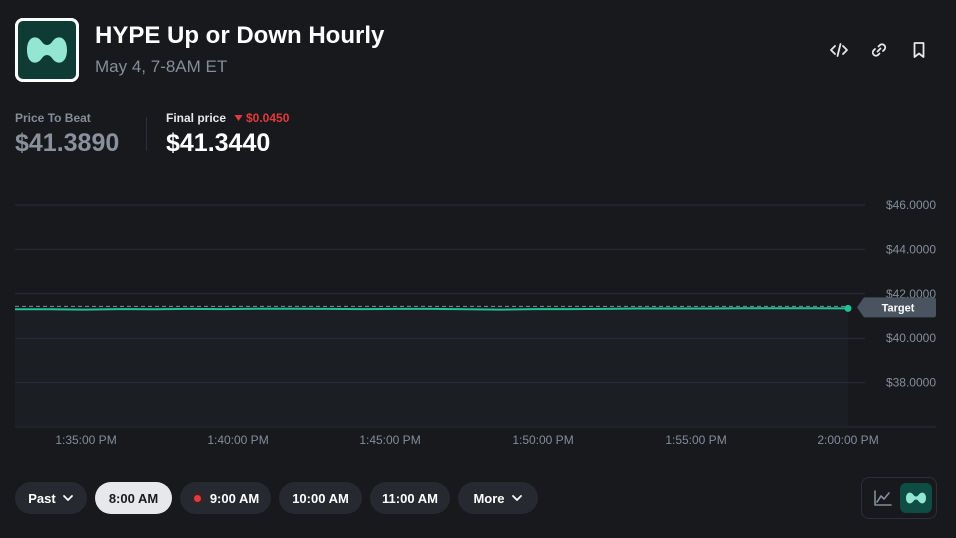 This screenshot has width=956, height=538. I want to click on time-8am-label: 8:00 AM, so click(133, 498).